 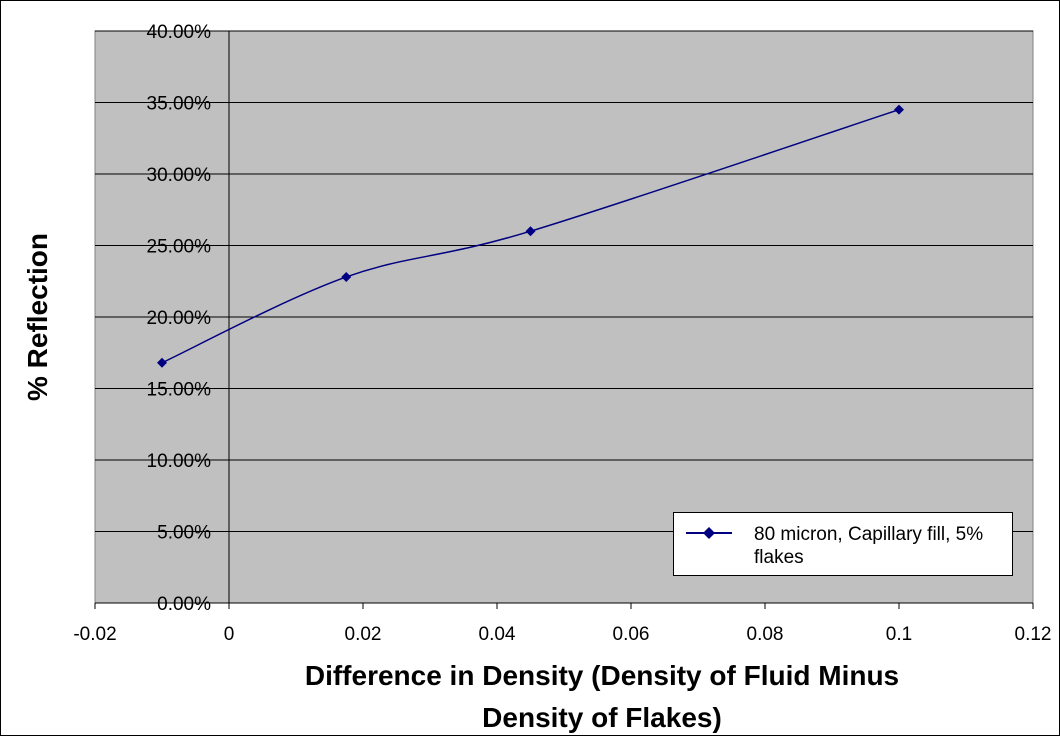 What do you see at coordinates (184, 533) in the screenshot?
I see `y-tick-label-1: 5.00%` at bounding box center [184, 533].